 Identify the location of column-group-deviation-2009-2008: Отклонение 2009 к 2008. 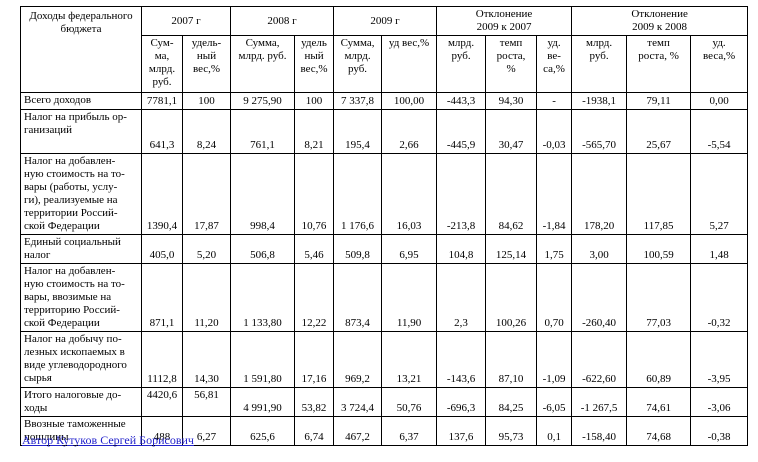
(660, 21).